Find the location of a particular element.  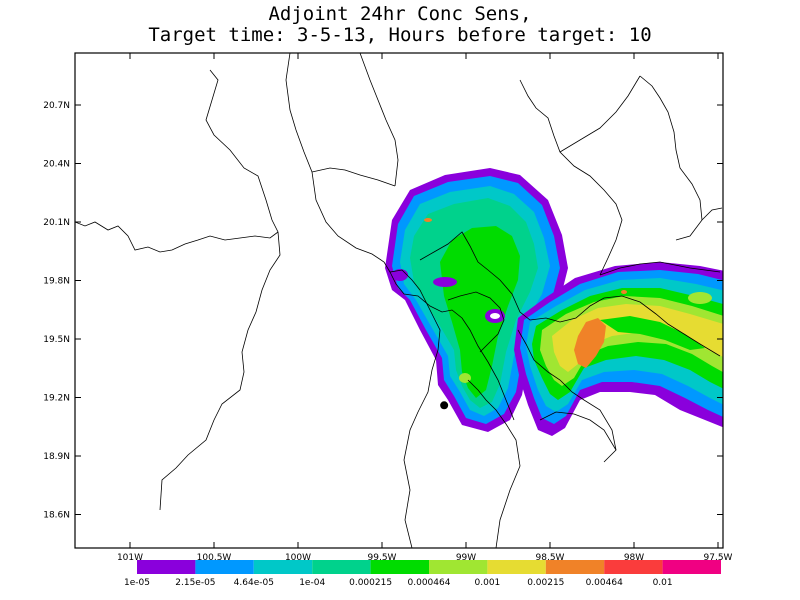

plume-band-orange-core is located at coordinates (590, 343).